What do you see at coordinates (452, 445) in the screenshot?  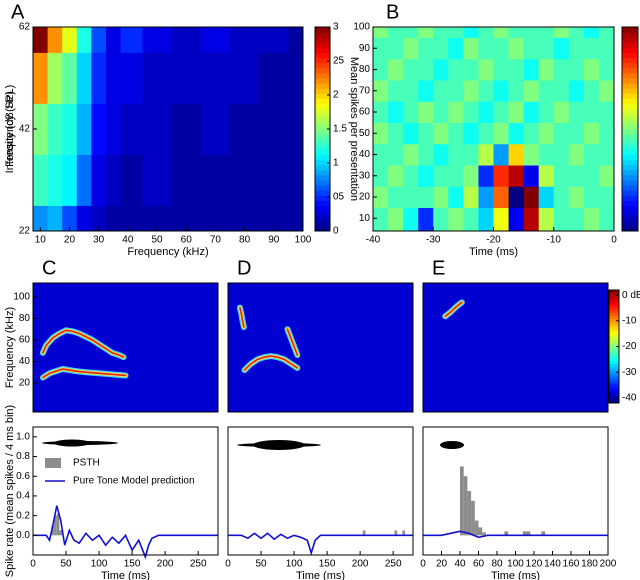 I see `waveform` at bounding box center [452, 445].